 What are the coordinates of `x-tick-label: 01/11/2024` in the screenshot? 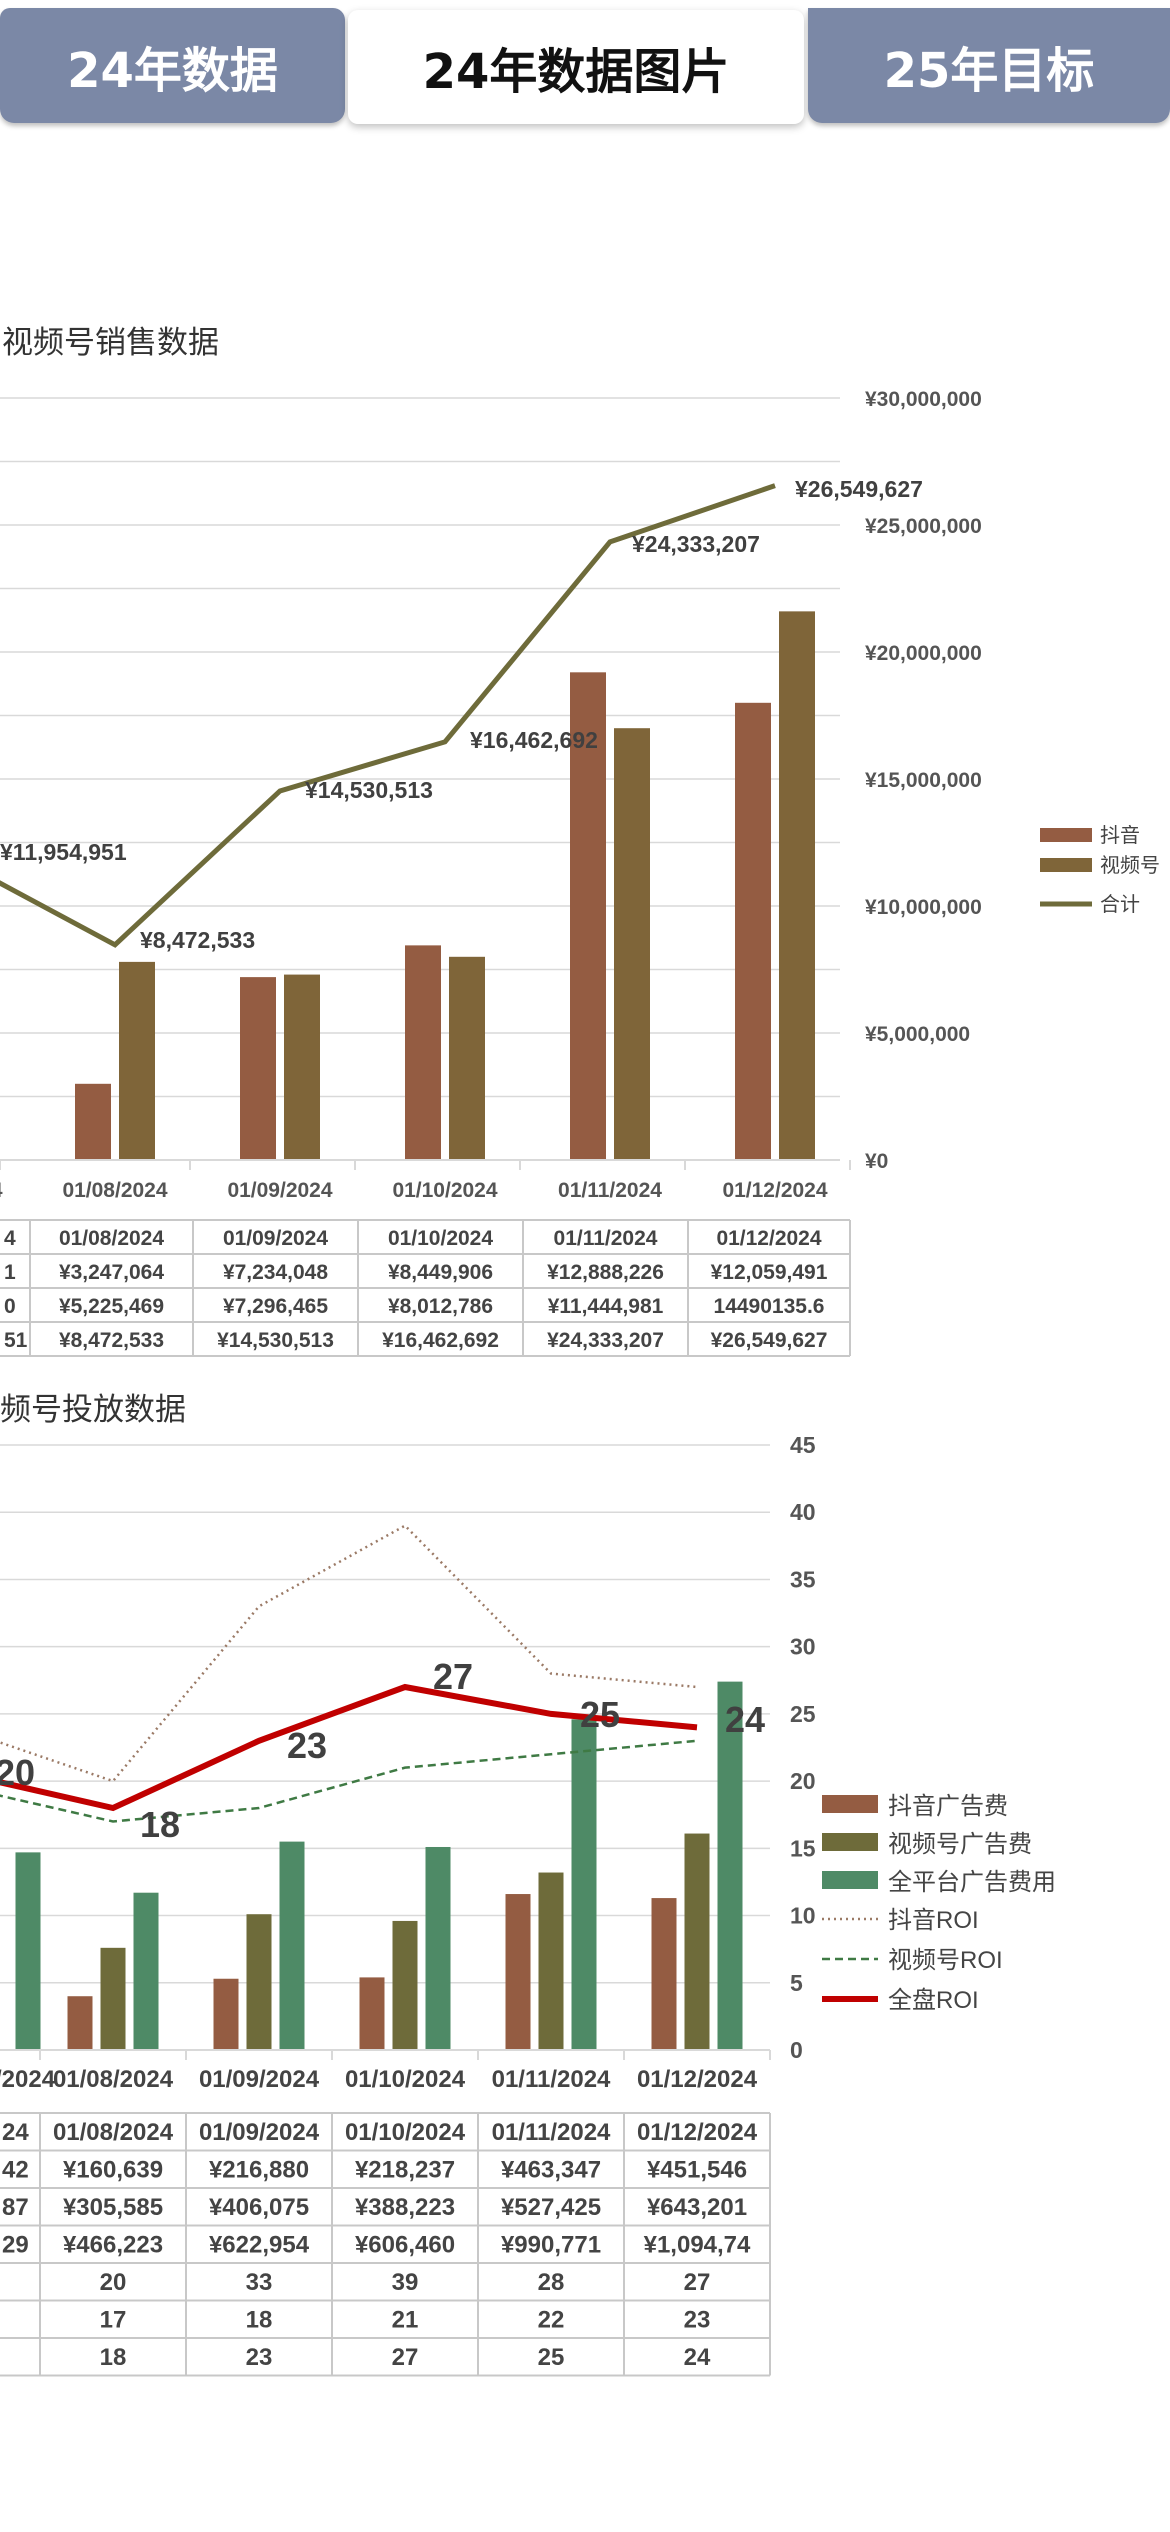 It's located at (551, 2079).